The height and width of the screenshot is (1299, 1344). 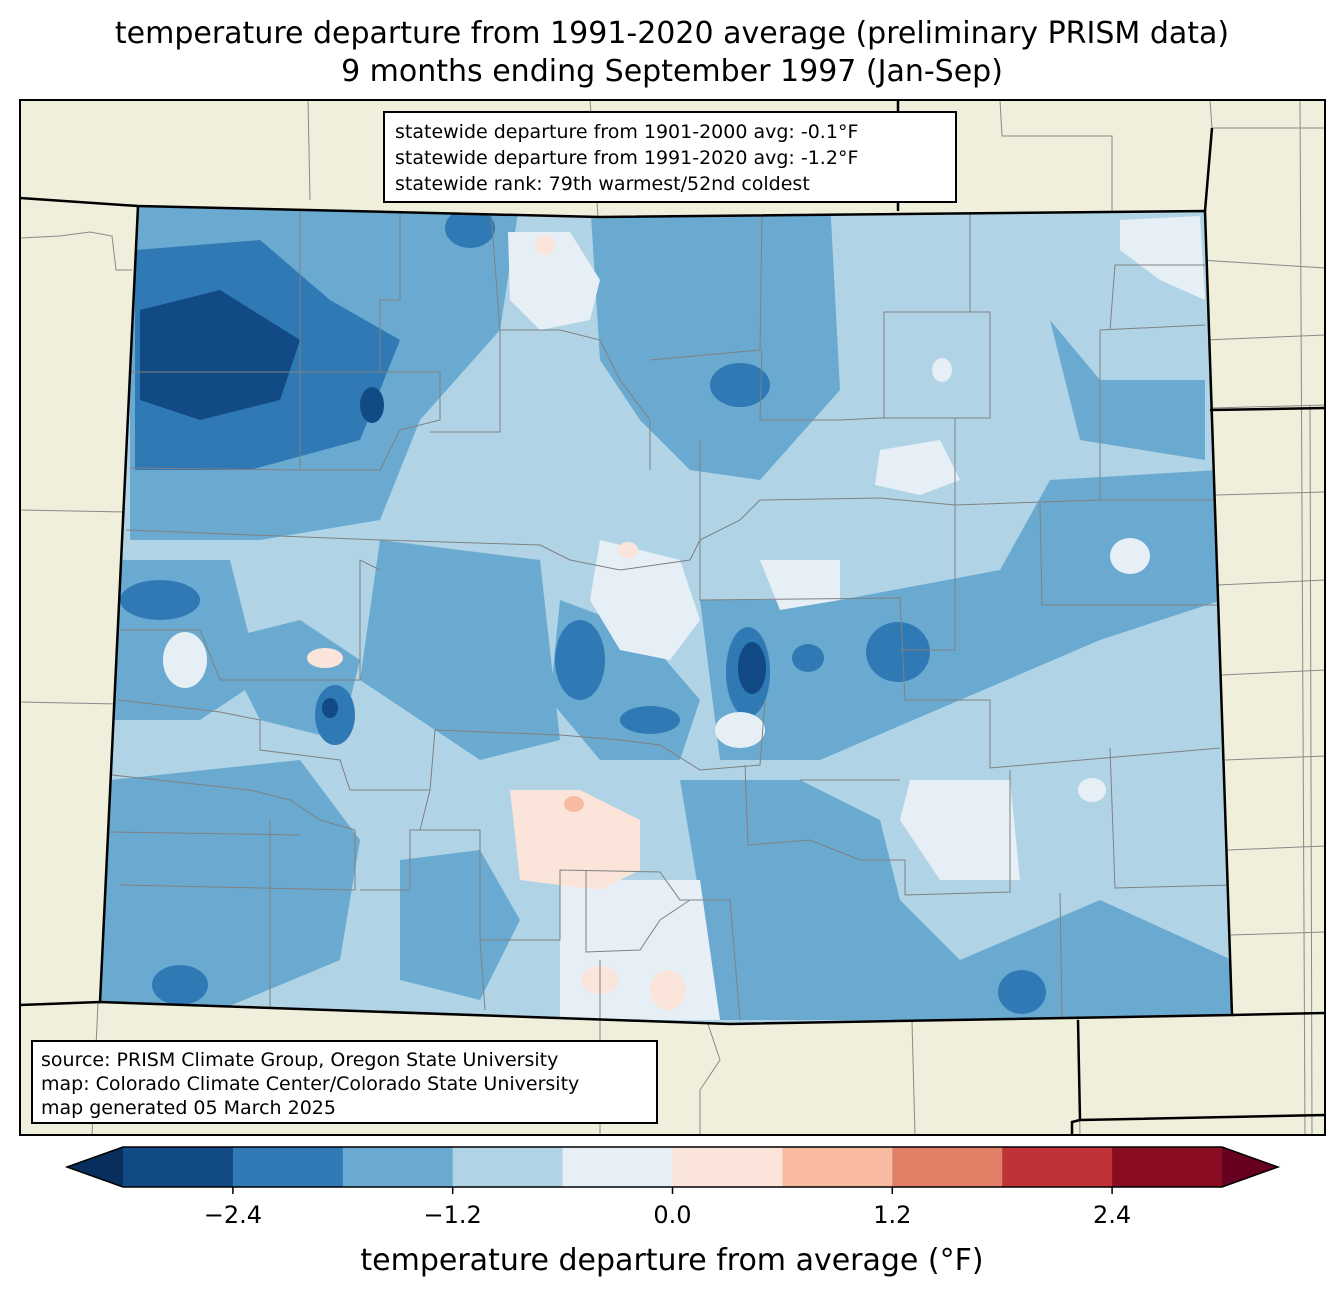 What do you see at coordinates (453, 1215) in the screenshot?
I see `colorbar-tick-label: −1.2` at bounding box center [453, 1215].